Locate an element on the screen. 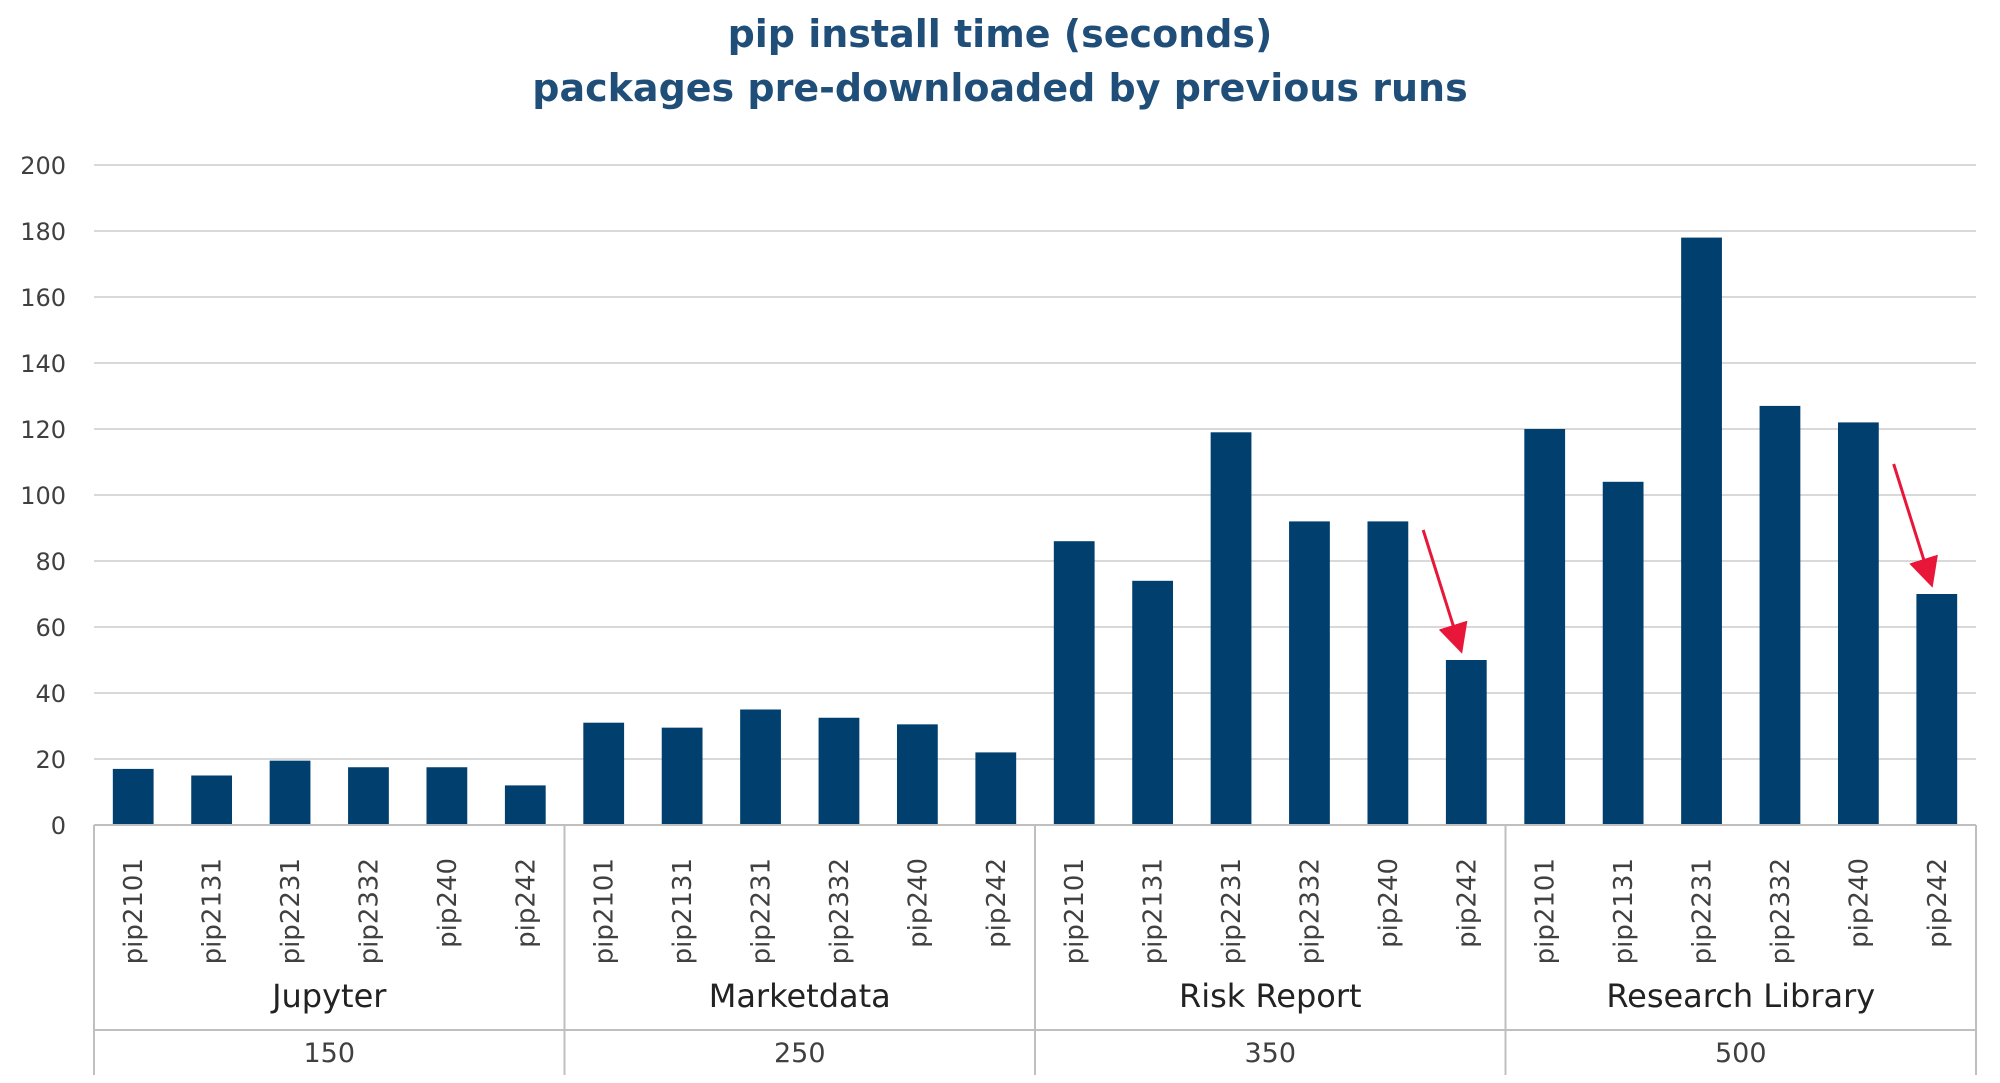 The height and width of the screenshot is (1083, 2000). annotations is located at coordinates (1679, 558).